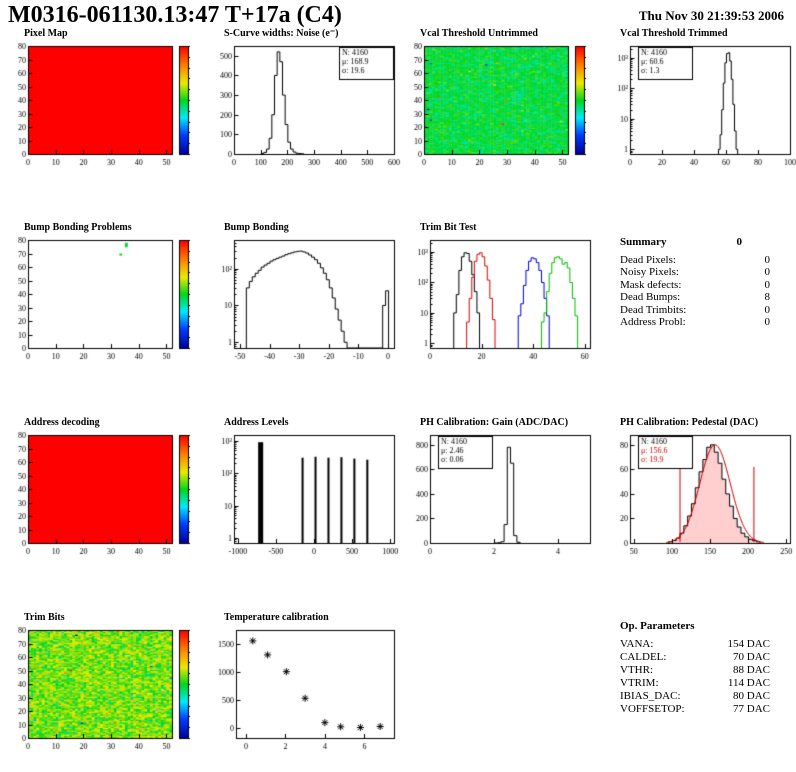 This screenshot has height=772, width=796. What do you see at coordinates (46, 33) in the screenshot?
I see `plot-title: Pixel Map` at bounding box center [46, 33].